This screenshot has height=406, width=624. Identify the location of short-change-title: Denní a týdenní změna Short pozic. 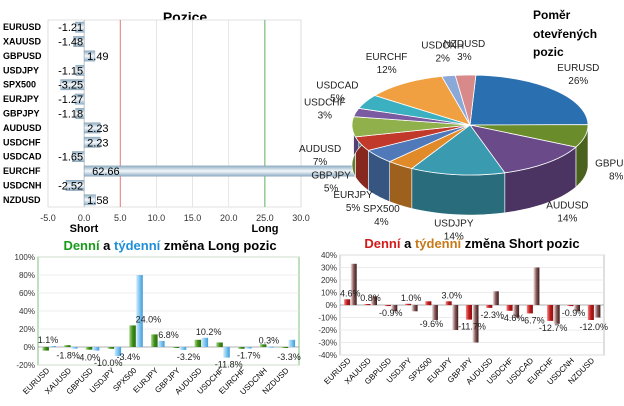
(471, 243).